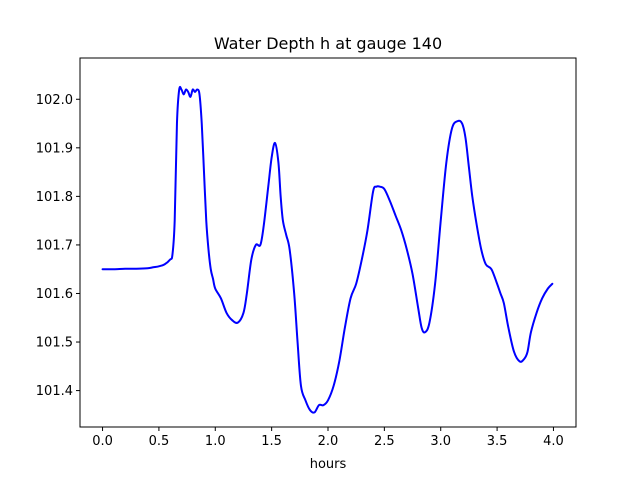  What do you see at coordinates (102, 441) in the screenshot?
I see `x-tick-label: 0.0` at bounding box center [102, 441].